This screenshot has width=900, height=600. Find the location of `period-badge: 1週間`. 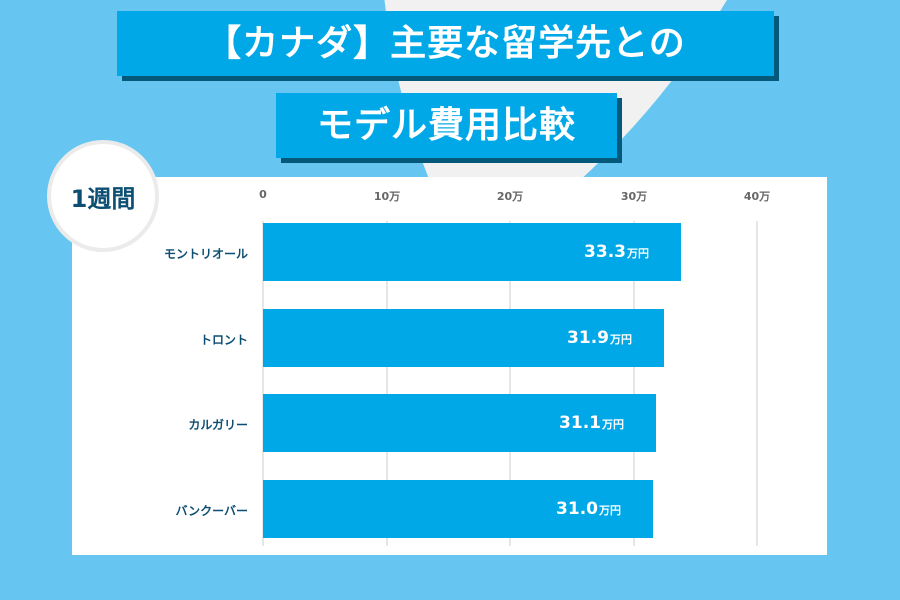

period-badge: 1週間 is located at coordinates (103, 196).